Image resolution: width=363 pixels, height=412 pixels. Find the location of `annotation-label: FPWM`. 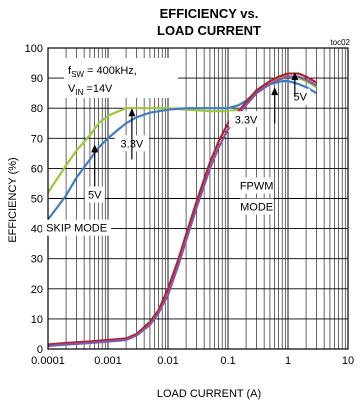

annotation-label: FPWM is located at coordinates (257, 186).